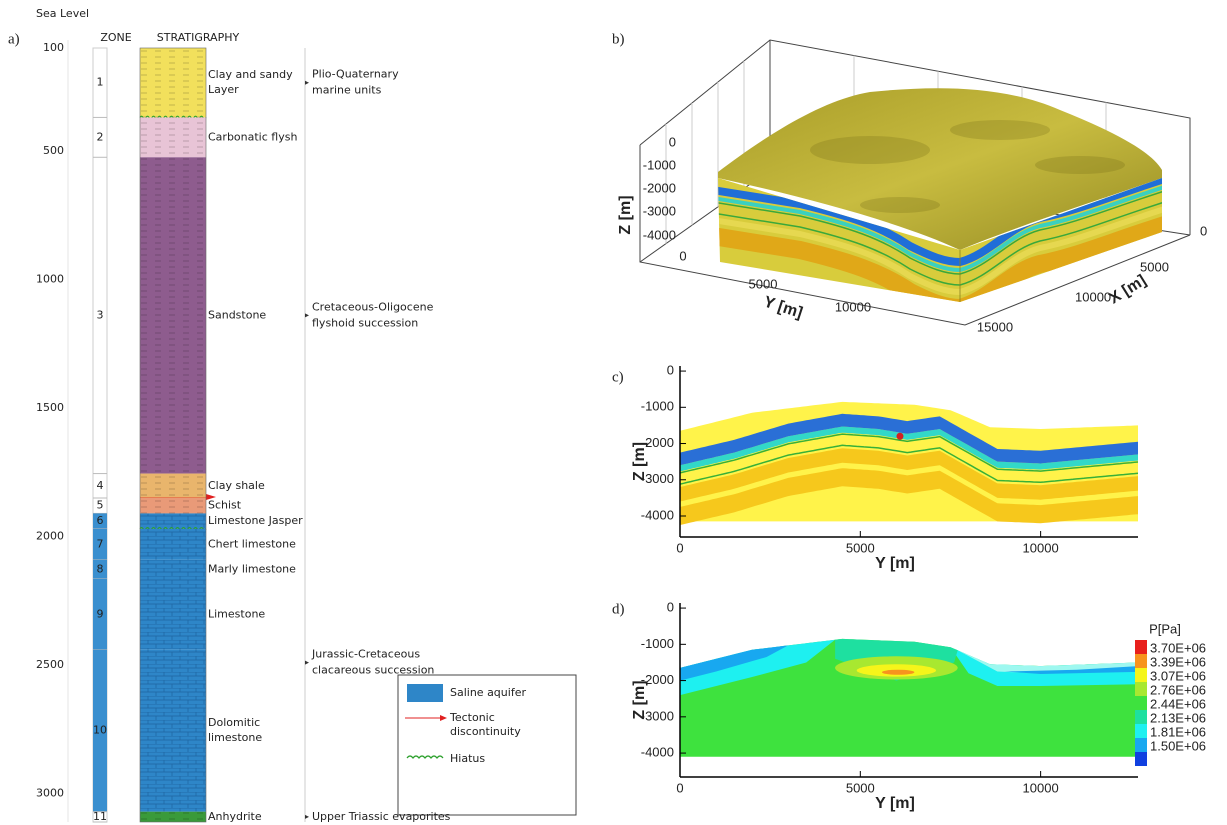 This screenshot has width=1227, height=825. I want to click on legend-label: 1.81E+06, so click(1178, 731).